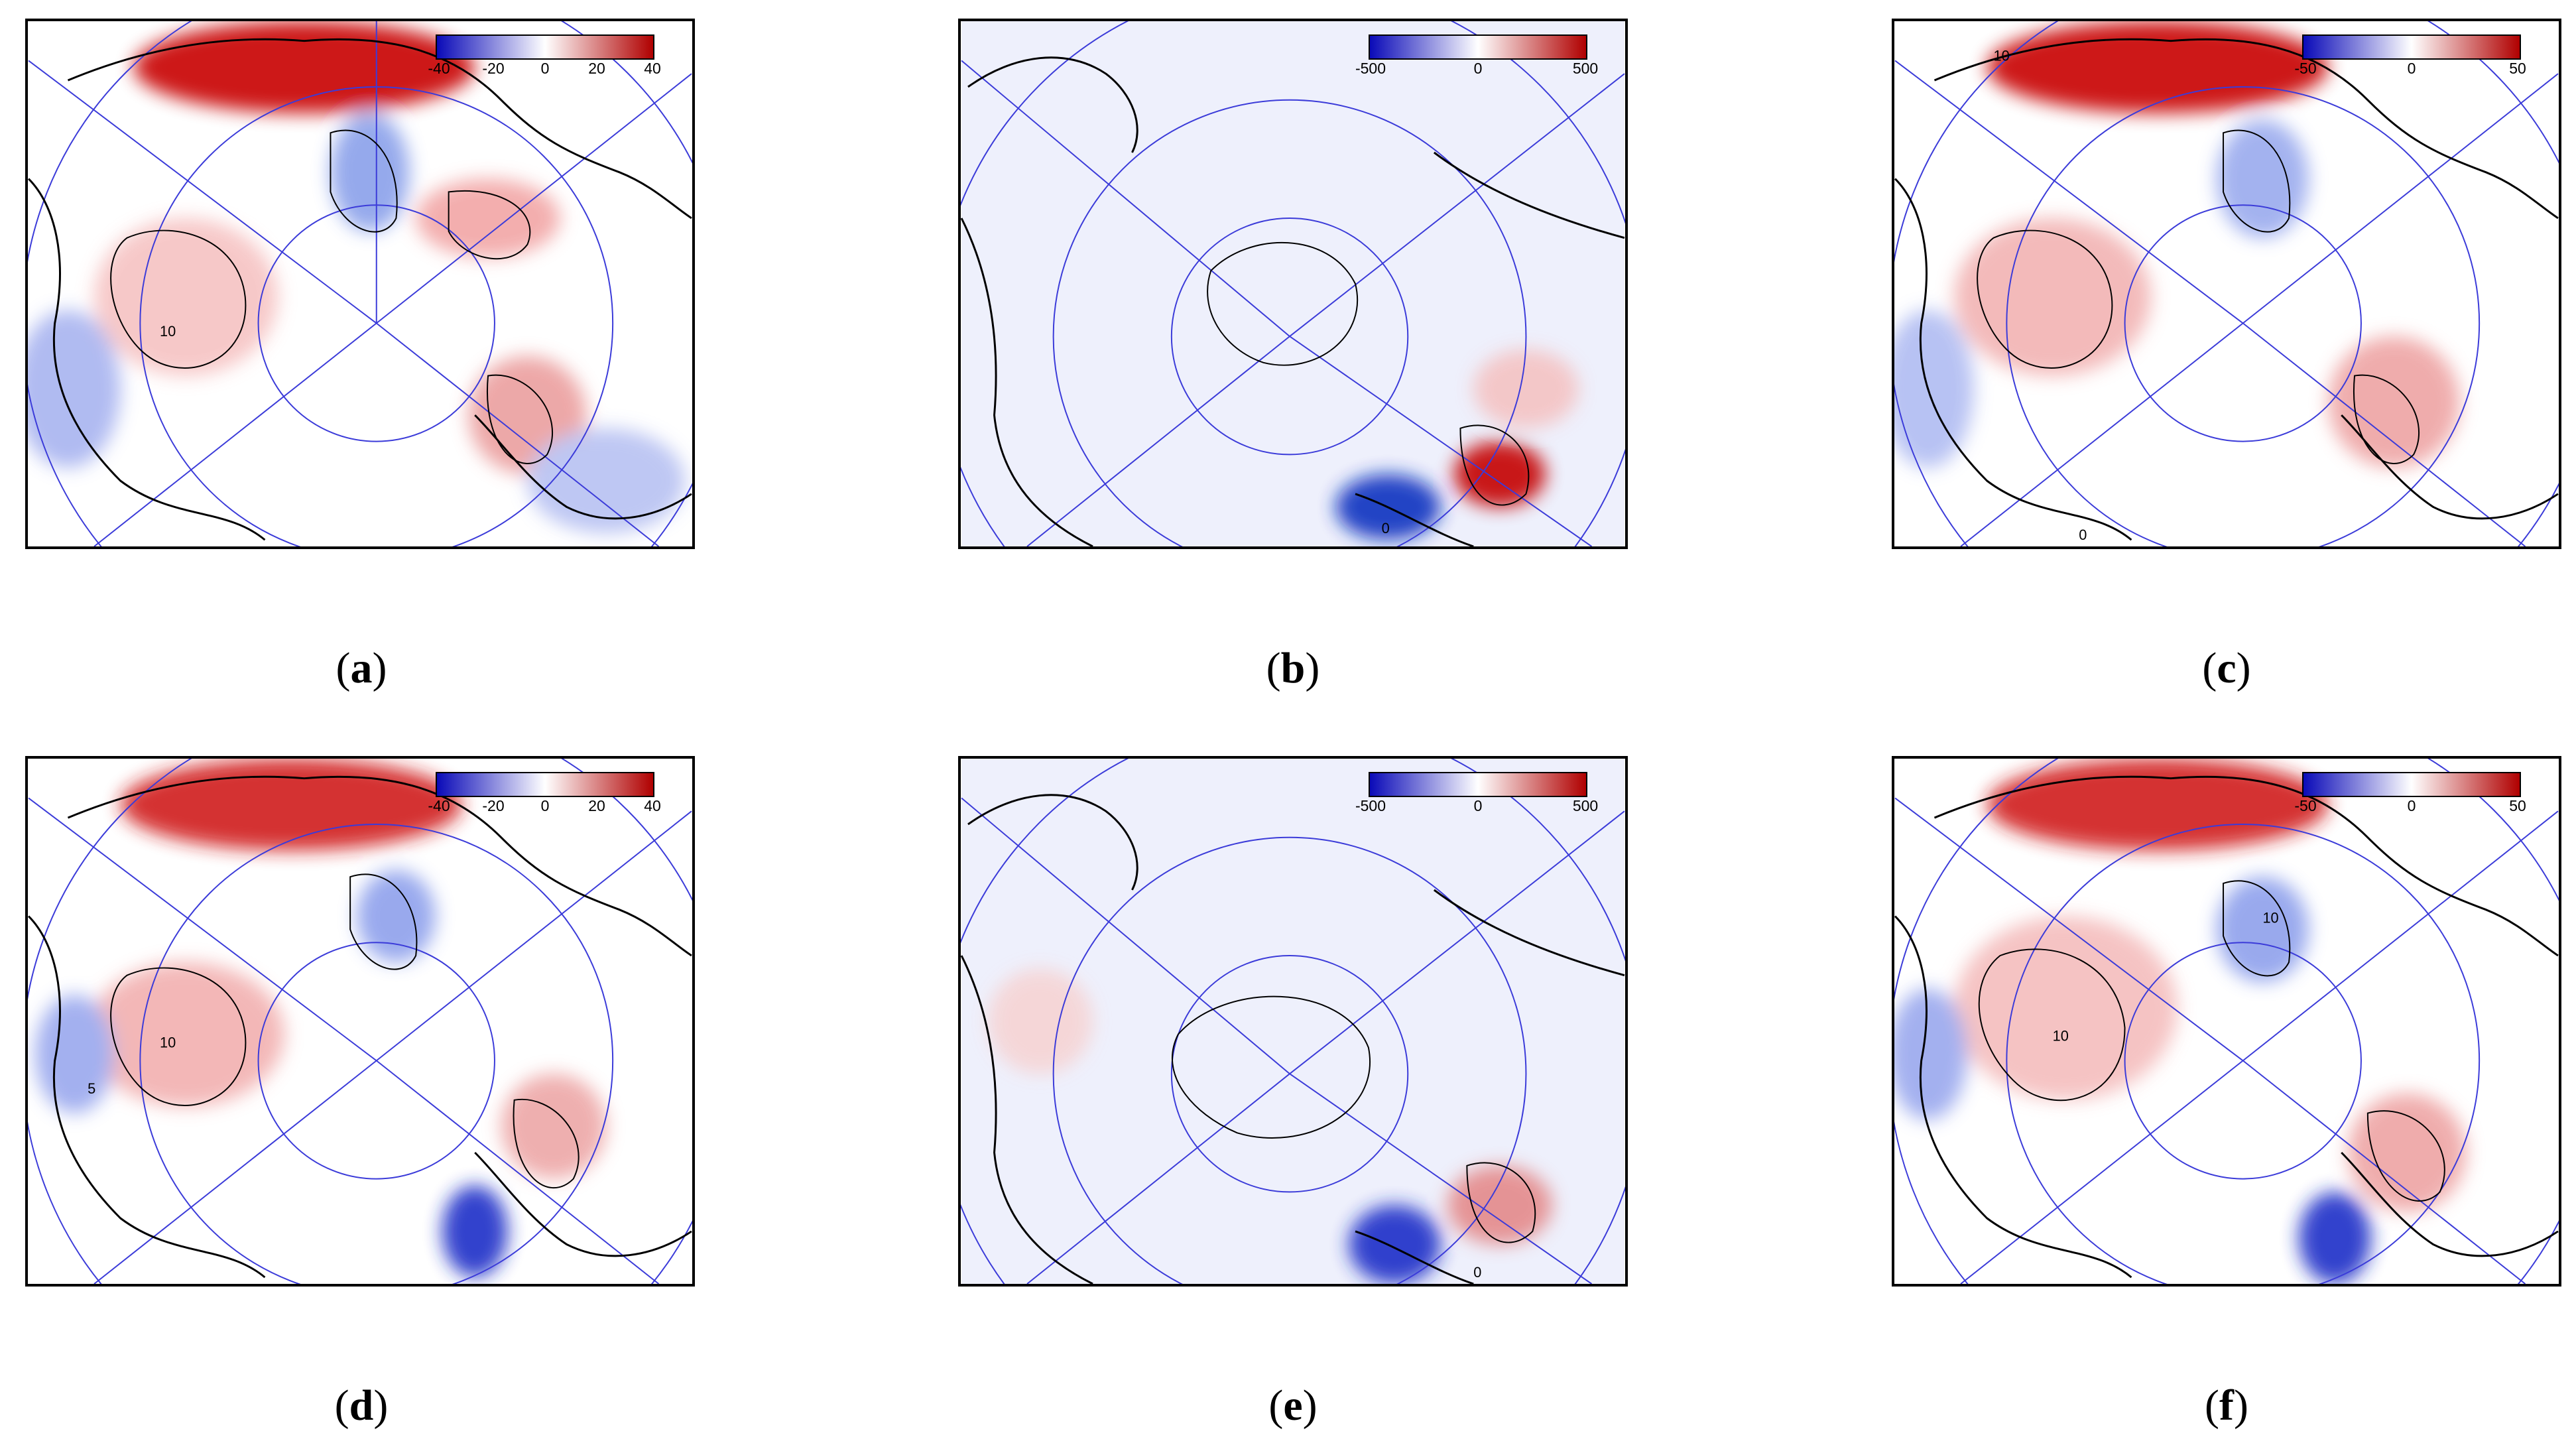 This screenshot has width=2576, height=1449. Describe the element at coordinates (361, 1405) in the screenshot. I see `panel-caption-d: (d)` at that location.